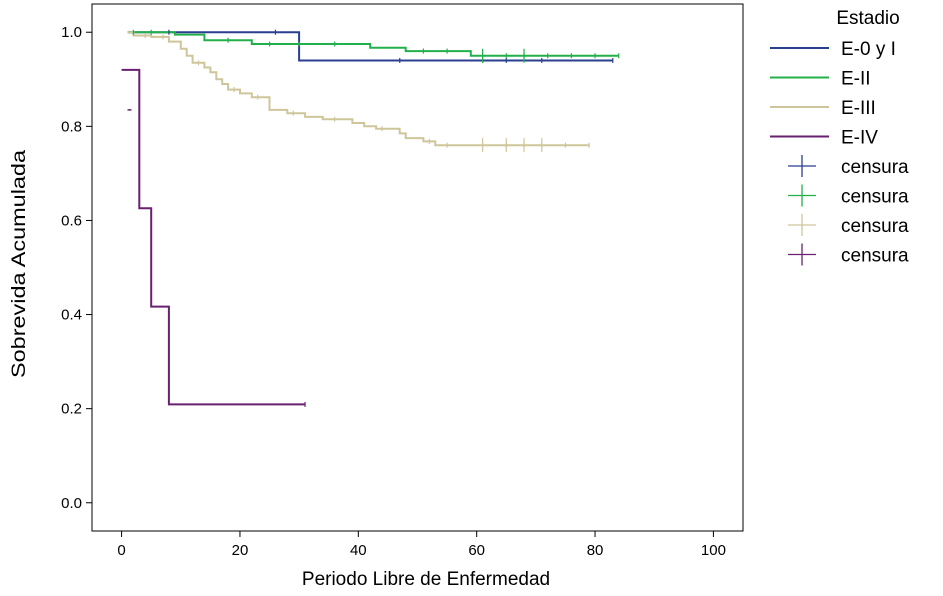  What do you see at coordinates (713, 550) in the screenshot?
I see `x-tick-label: 100` at bounding box center [713, 550].